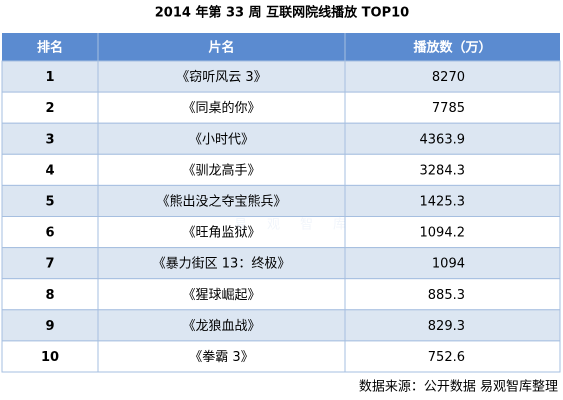 This screenshot has height=400, width=563. Describe the element at coordinates (448, 108) in the screenshot. I see `cell: 7785` at that location.